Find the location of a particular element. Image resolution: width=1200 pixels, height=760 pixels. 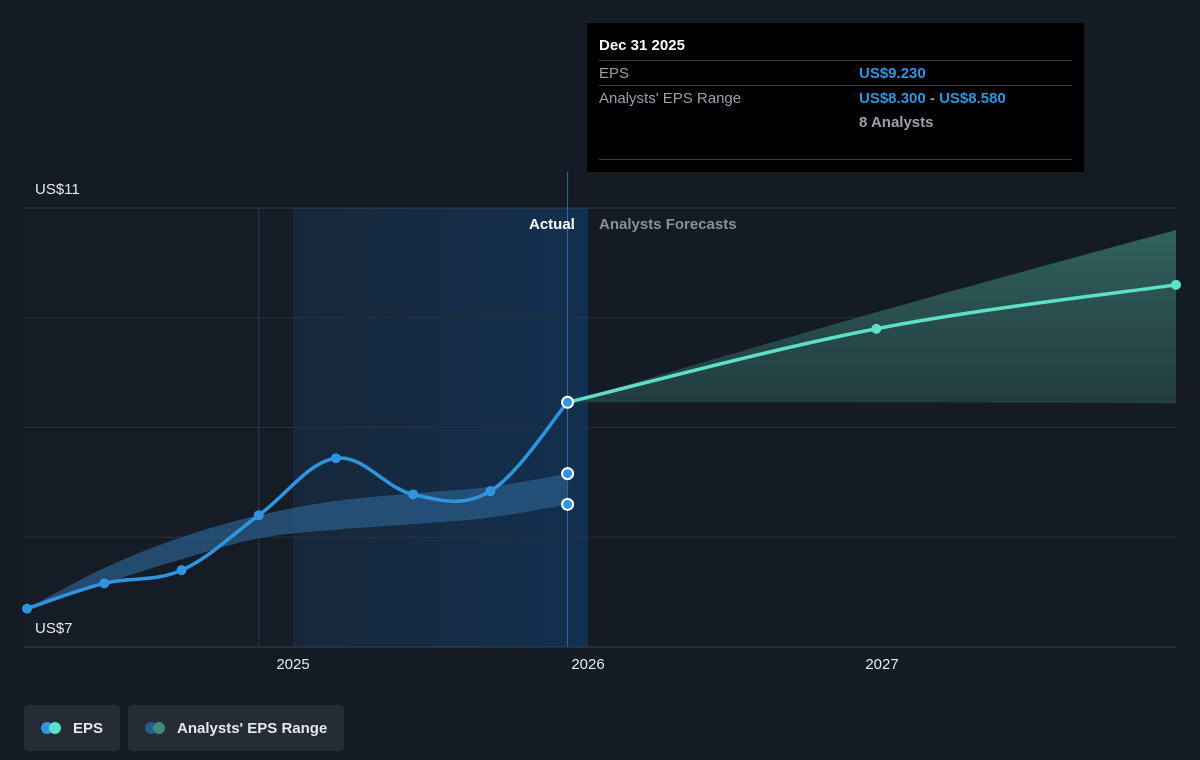

tooltip-date: Dec 31 2025 is located at coordinates (642, 45).